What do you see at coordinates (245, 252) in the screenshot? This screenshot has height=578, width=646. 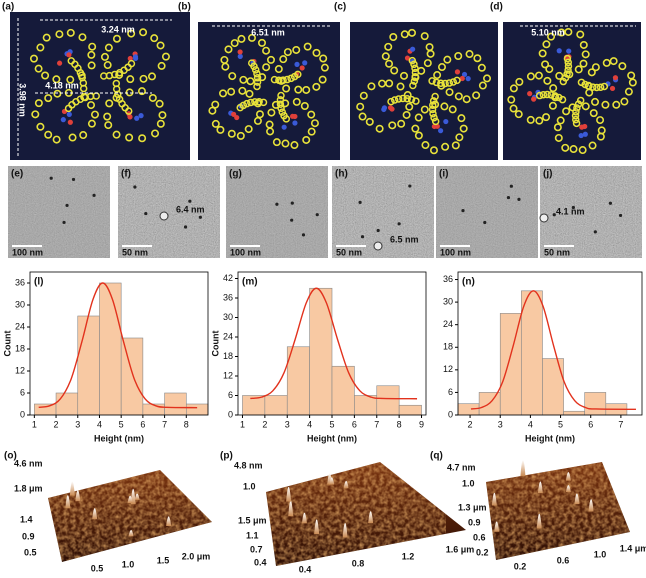 I see `scale-label: 100 nm` at bounding box center [245, 252].